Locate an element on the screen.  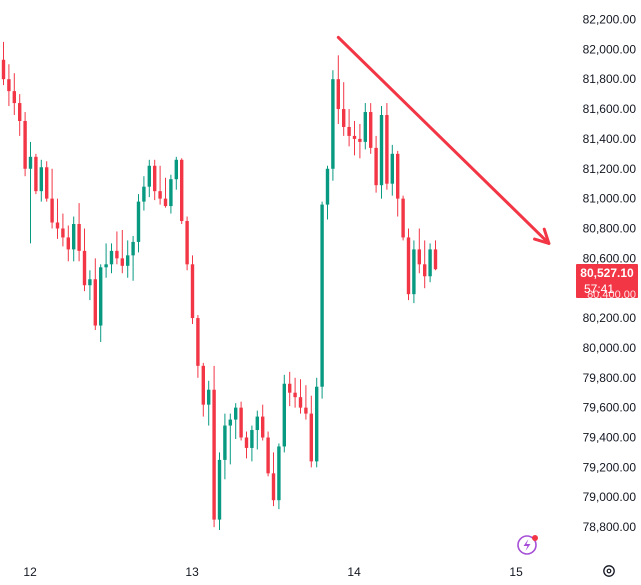
y-tick-label: 80,800.00 is located at coordinates (610, 228).